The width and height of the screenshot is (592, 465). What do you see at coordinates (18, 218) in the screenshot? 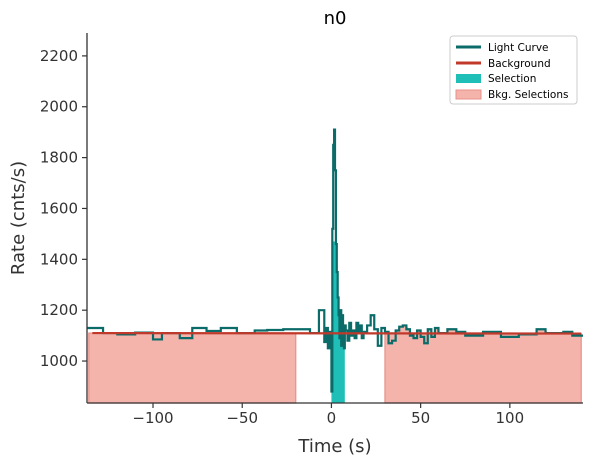
I see `y-axis-label: Rate (cnts/s)` at bounding box center [18, 218].